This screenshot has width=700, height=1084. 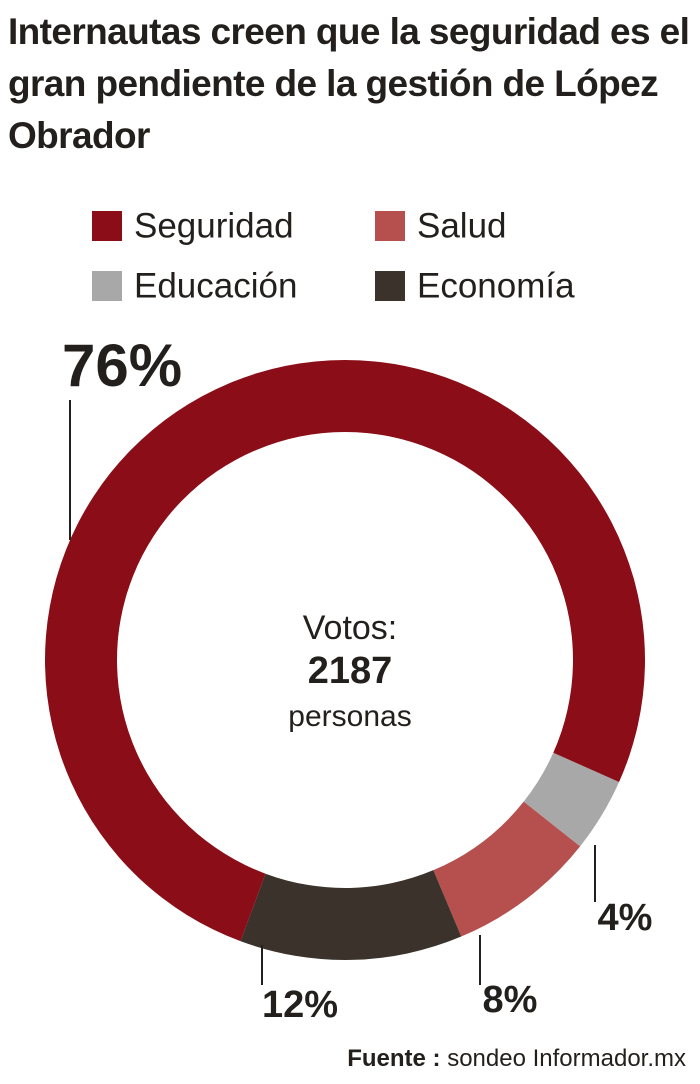 I want to click on value-label: 4%, so click(x=625, y=918).